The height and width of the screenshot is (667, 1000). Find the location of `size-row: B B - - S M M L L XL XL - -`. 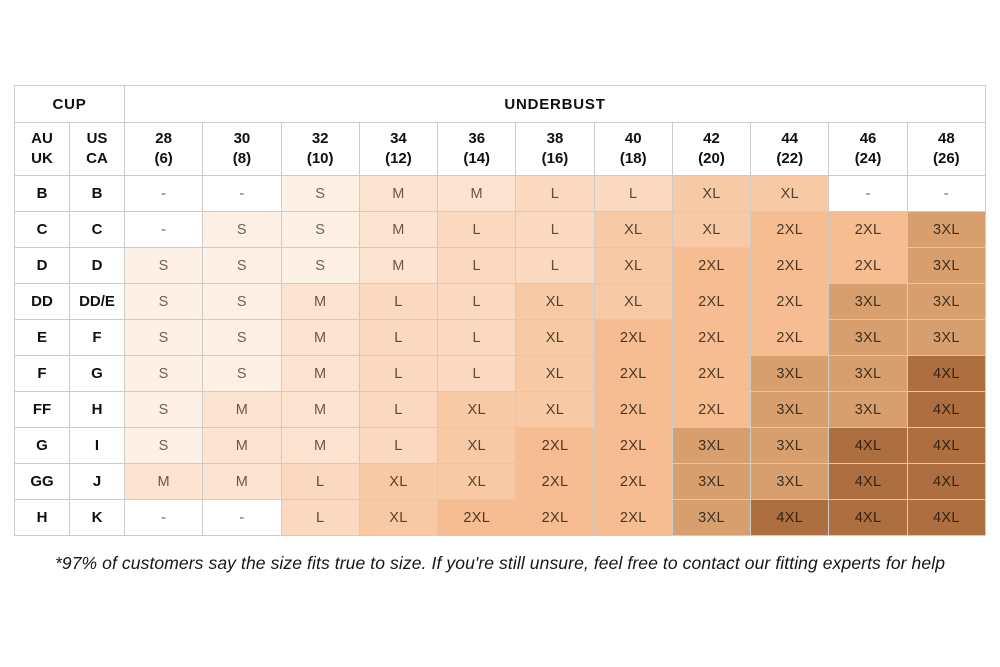

size-row: B B - - S M M L L XL XL - - is located at coordinates (500, 193).